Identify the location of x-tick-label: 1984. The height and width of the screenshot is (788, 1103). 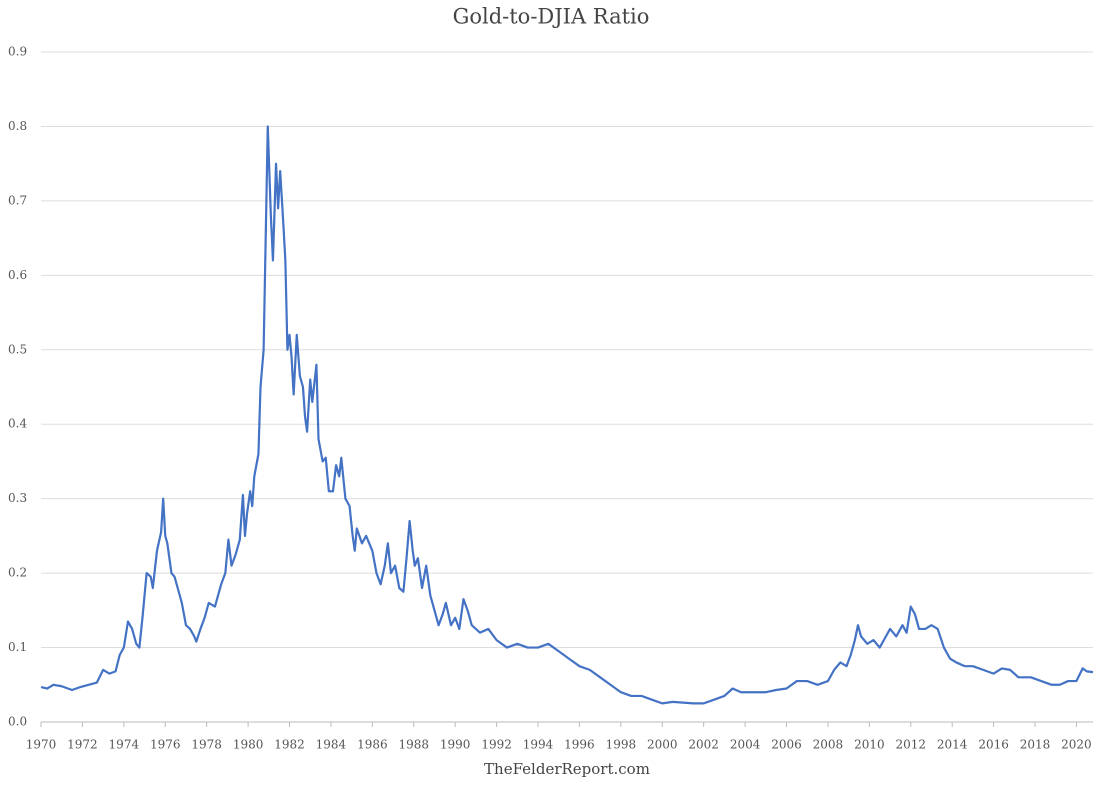
(331, 745).